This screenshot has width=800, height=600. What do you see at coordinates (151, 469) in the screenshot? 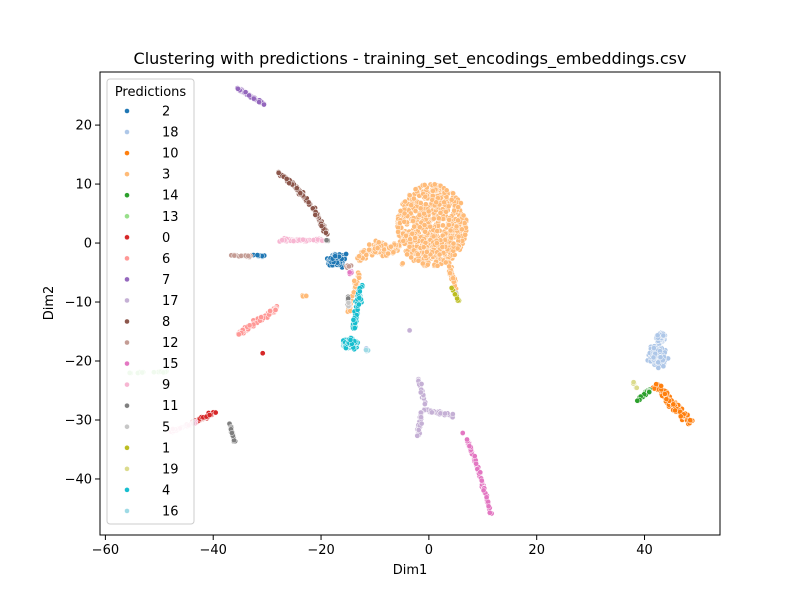
I see `legend-item-19: 19` at bounding box center [151, 469].